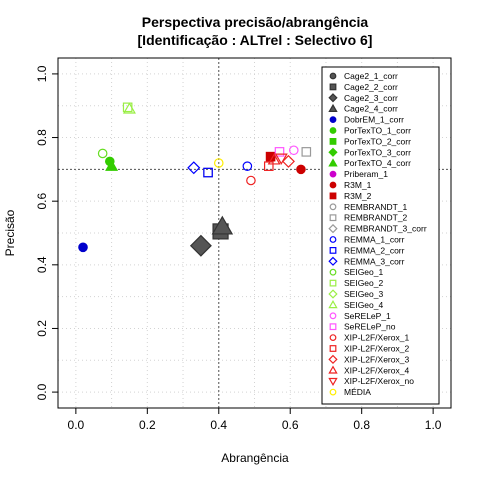 Image resolution: width=480 pixels, height=480 pixels. I want to click on legend-entry: REMBRANDT_1, so click(376, 207).